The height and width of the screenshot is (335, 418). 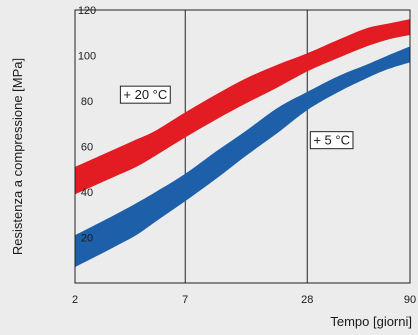 I want to click on annotation-text: + 5 °C, so click(x=331, y=140).